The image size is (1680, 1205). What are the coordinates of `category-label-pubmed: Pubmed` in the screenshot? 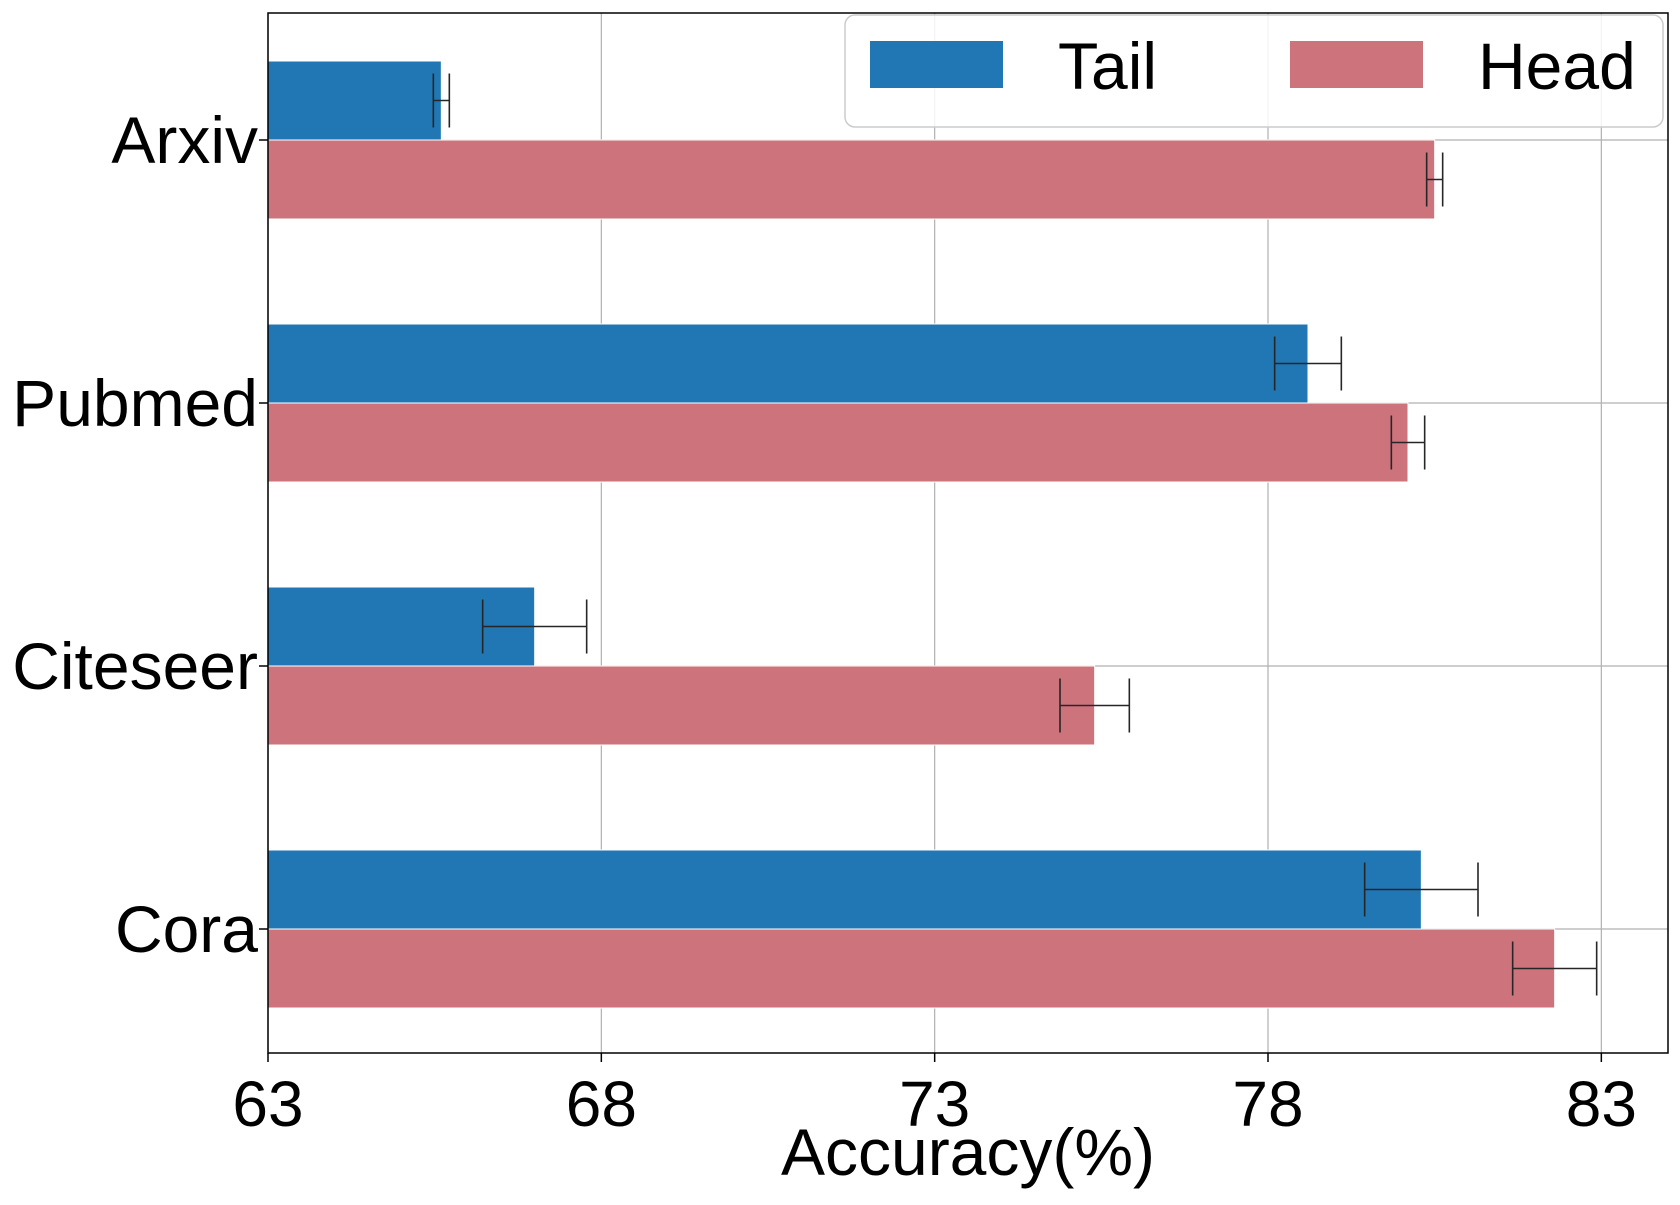 It's located at (135, 403).